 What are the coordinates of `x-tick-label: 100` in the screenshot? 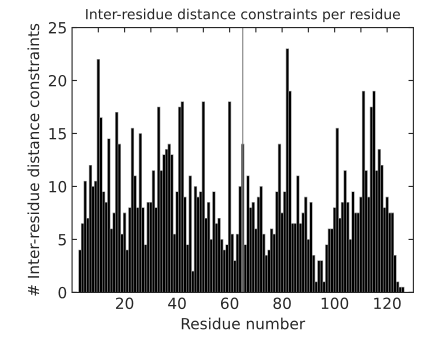 It's located at (335, 304).